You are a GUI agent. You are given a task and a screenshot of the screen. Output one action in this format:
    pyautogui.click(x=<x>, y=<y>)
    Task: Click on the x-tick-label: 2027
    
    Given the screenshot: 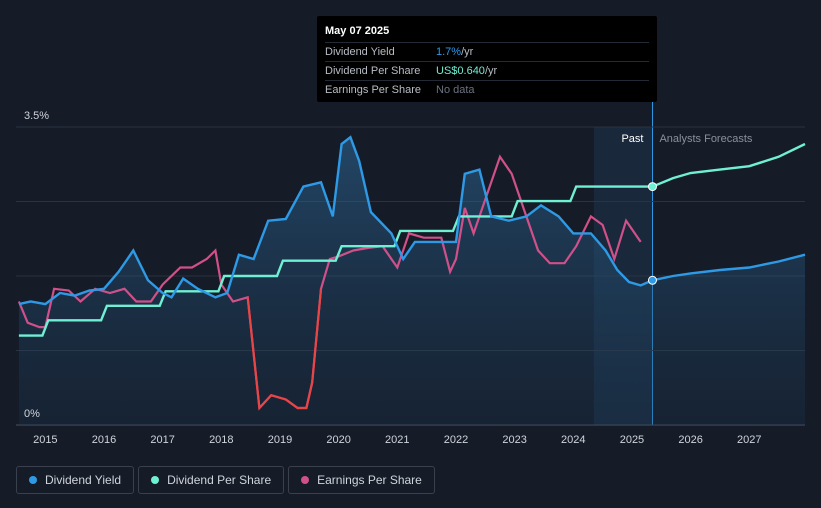 What is the action you would take?
    pyautogui.click(x=749, y=440)
    